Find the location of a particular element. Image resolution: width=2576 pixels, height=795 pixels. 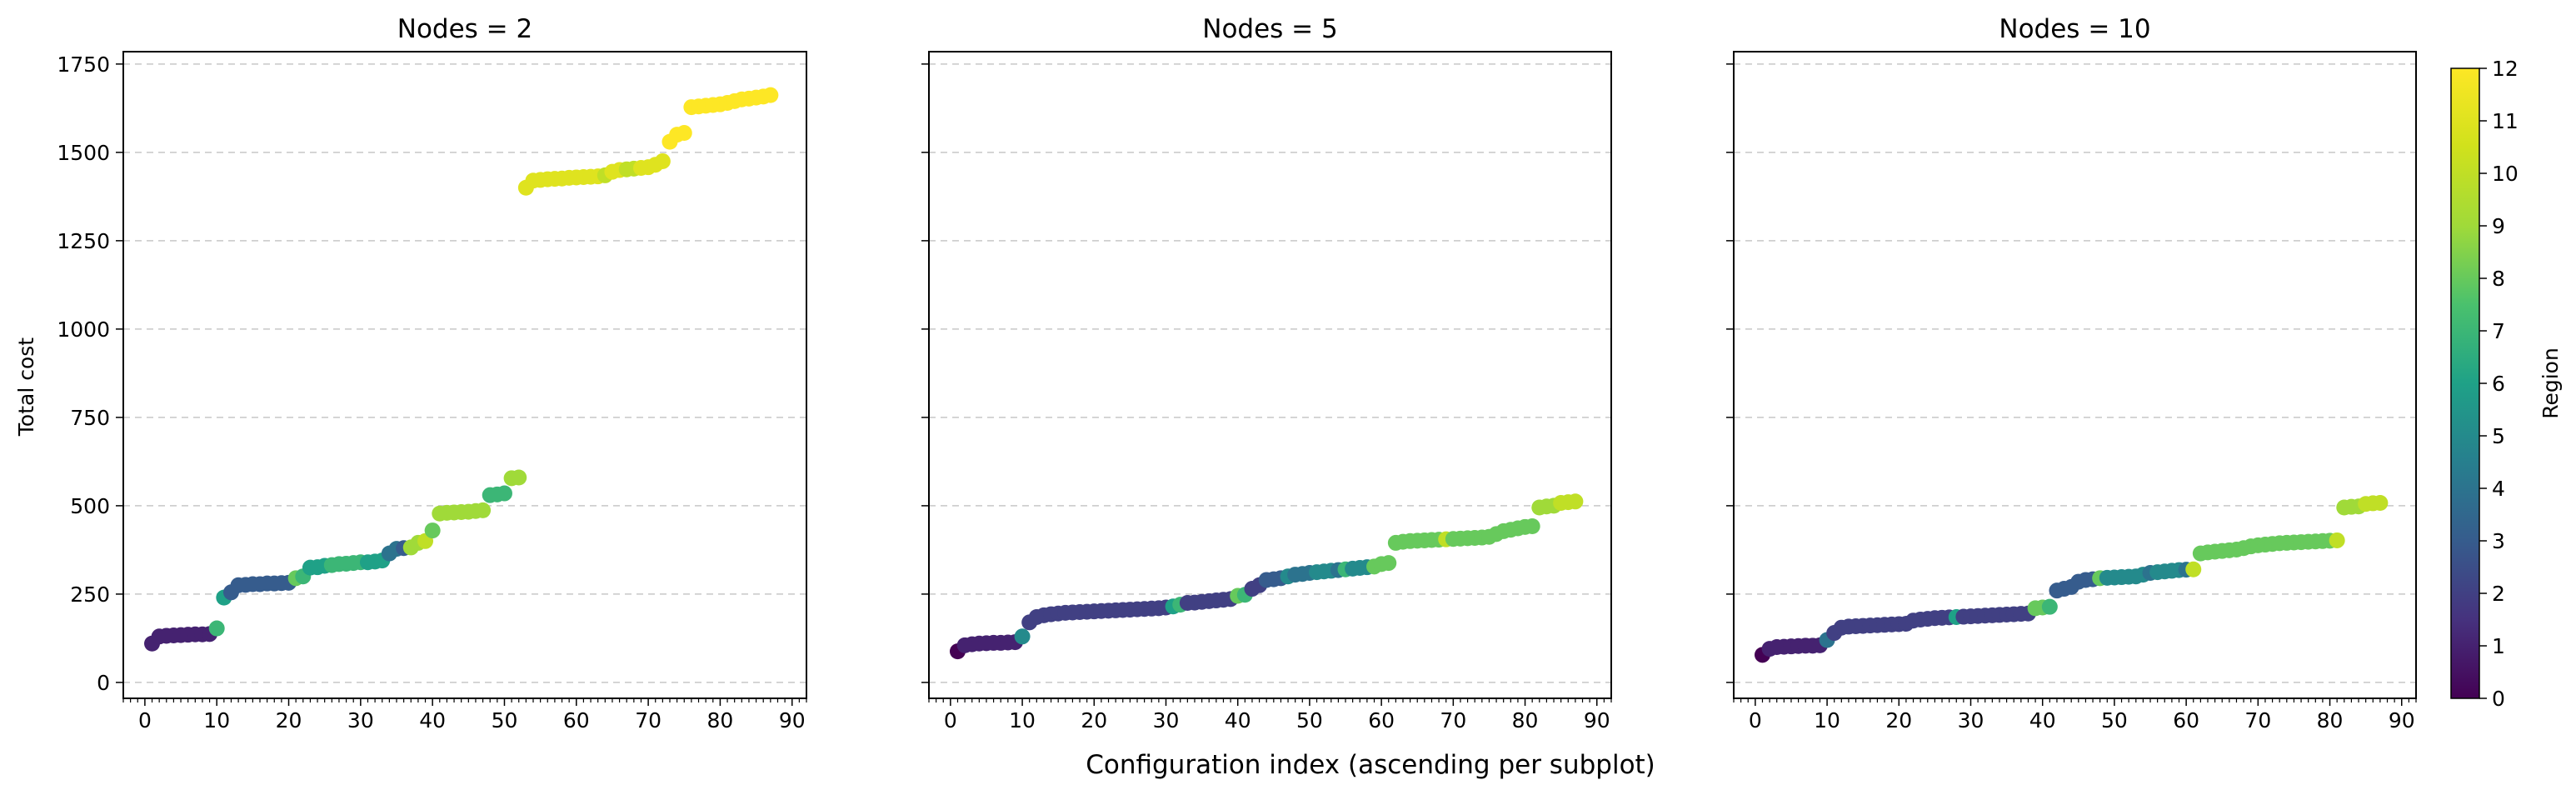

colorbar-label: Region is located at coordinates (2551, 383).